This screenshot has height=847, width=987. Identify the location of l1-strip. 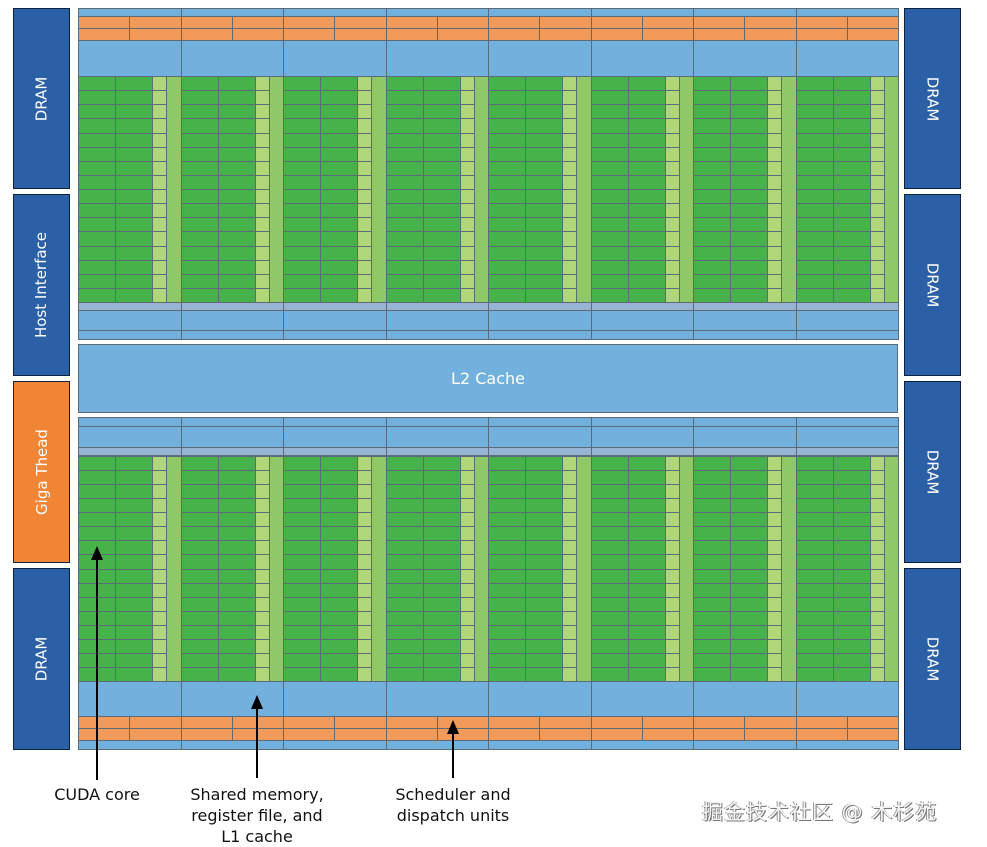
(335, 745).